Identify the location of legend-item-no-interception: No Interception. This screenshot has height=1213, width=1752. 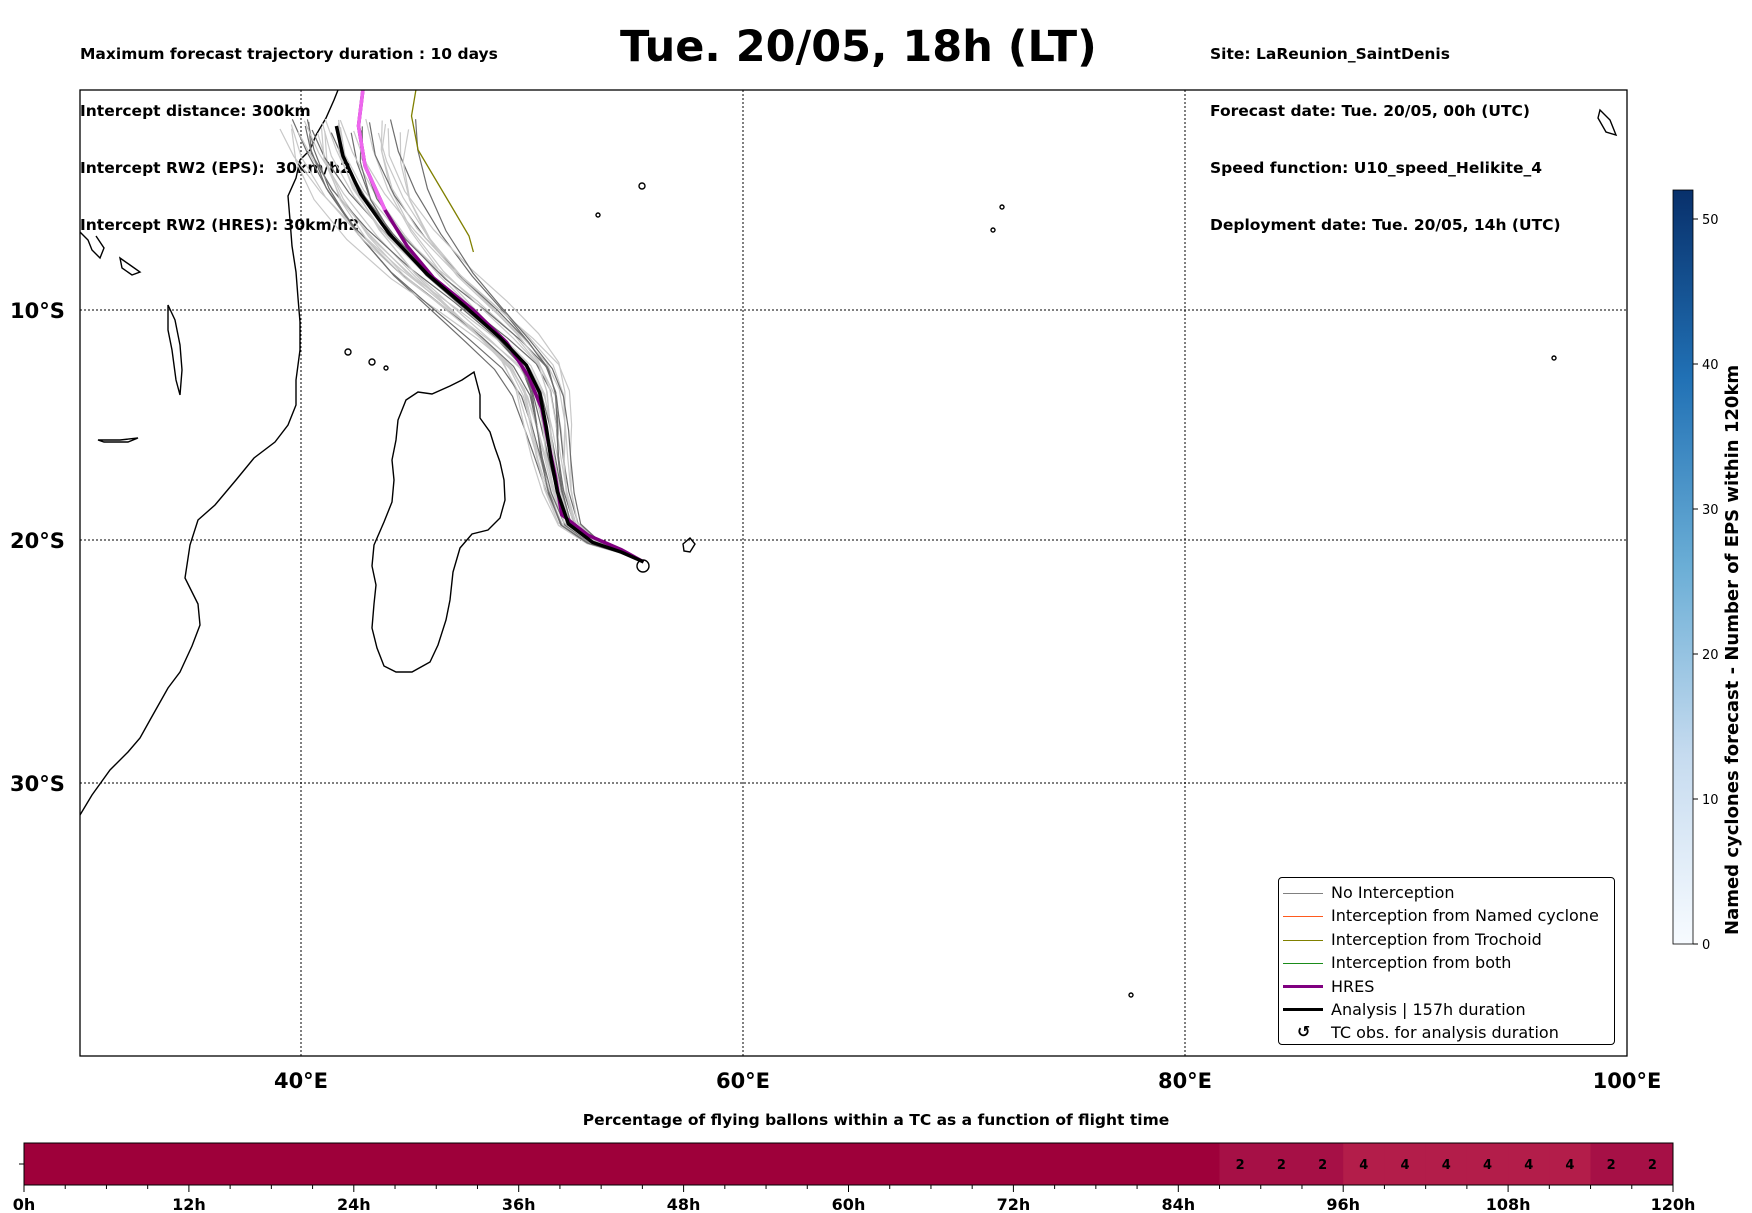
(1446, 893).